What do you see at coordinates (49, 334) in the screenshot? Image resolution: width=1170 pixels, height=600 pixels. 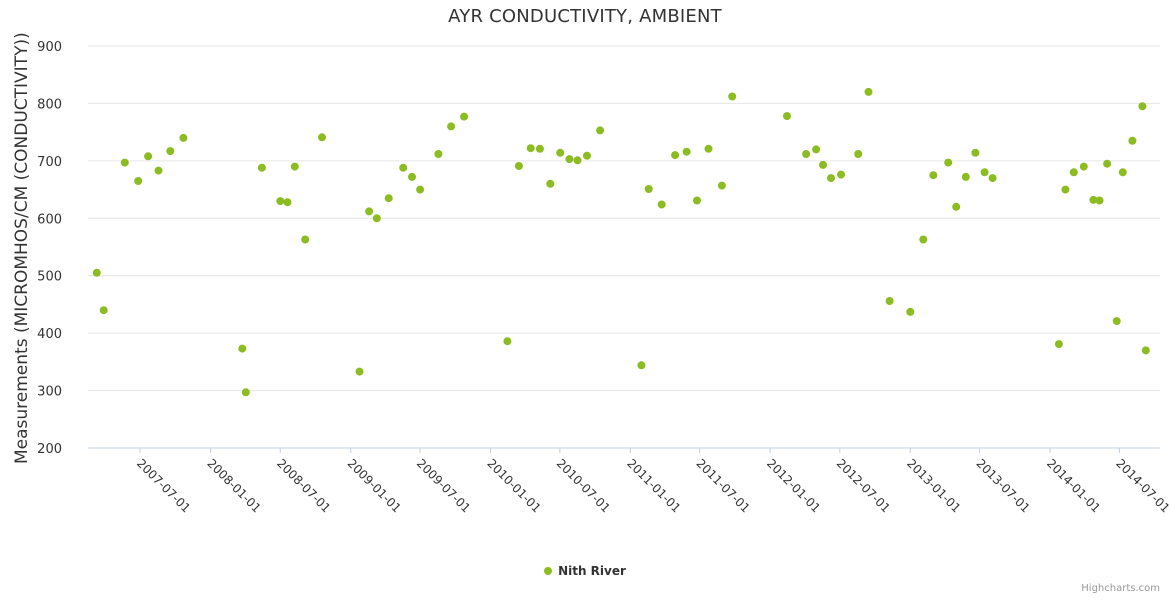 I see `y-axis-tick-label: 400` at bounding box center [49, 334].